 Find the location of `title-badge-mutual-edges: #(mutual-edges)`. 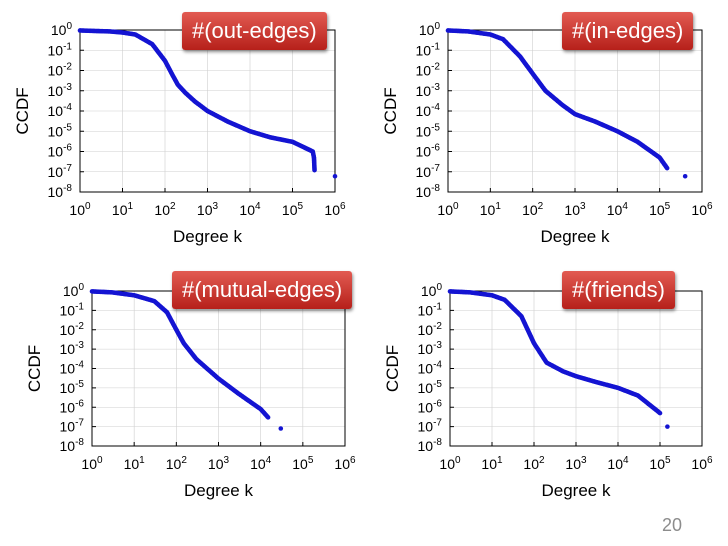

title-badge-mutual-edges: #(mutual-edges) is located at coordinates (262, 290).